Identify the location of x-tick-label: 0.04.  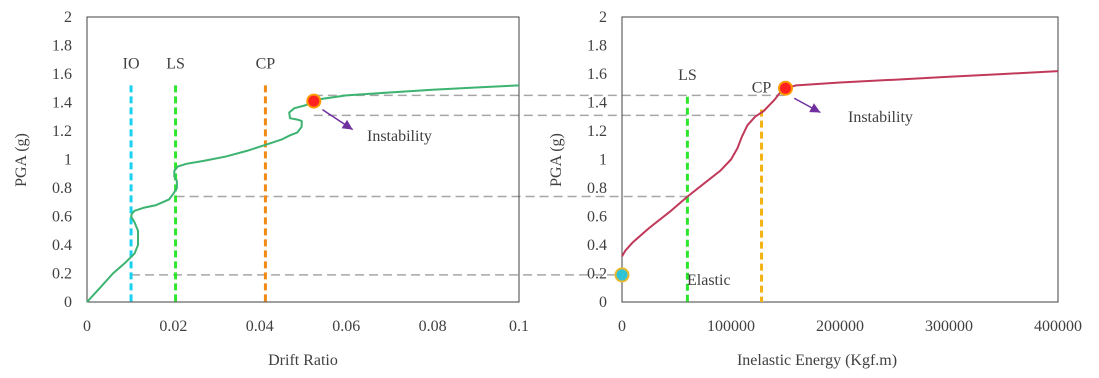
(260, 326).